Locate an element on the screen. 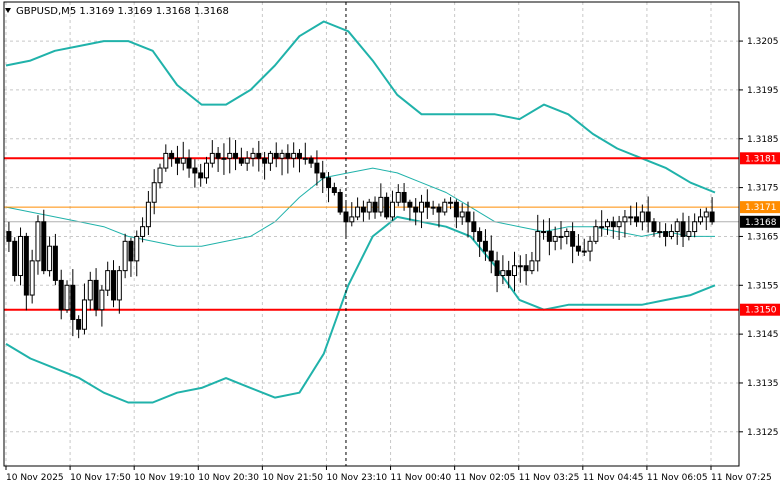  x-tick-label: 10 Nov 19:10 is located at coordinates (164, 478).